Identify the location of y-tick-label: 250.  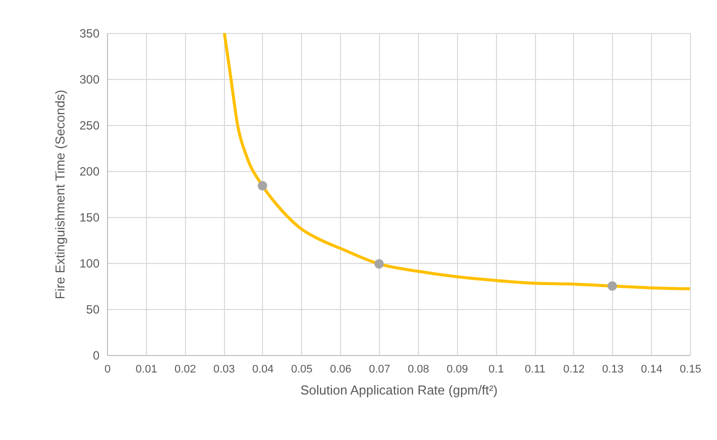
(89, 125).